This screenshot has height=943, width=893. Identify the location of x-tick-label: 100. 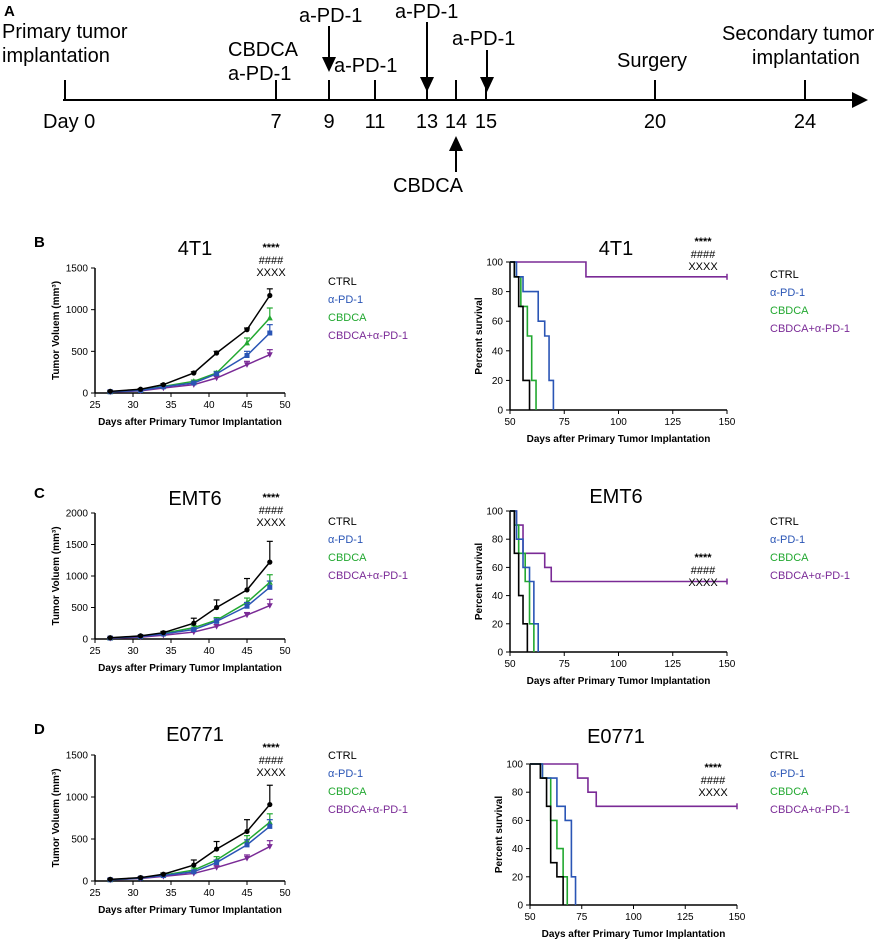
(618, 422).